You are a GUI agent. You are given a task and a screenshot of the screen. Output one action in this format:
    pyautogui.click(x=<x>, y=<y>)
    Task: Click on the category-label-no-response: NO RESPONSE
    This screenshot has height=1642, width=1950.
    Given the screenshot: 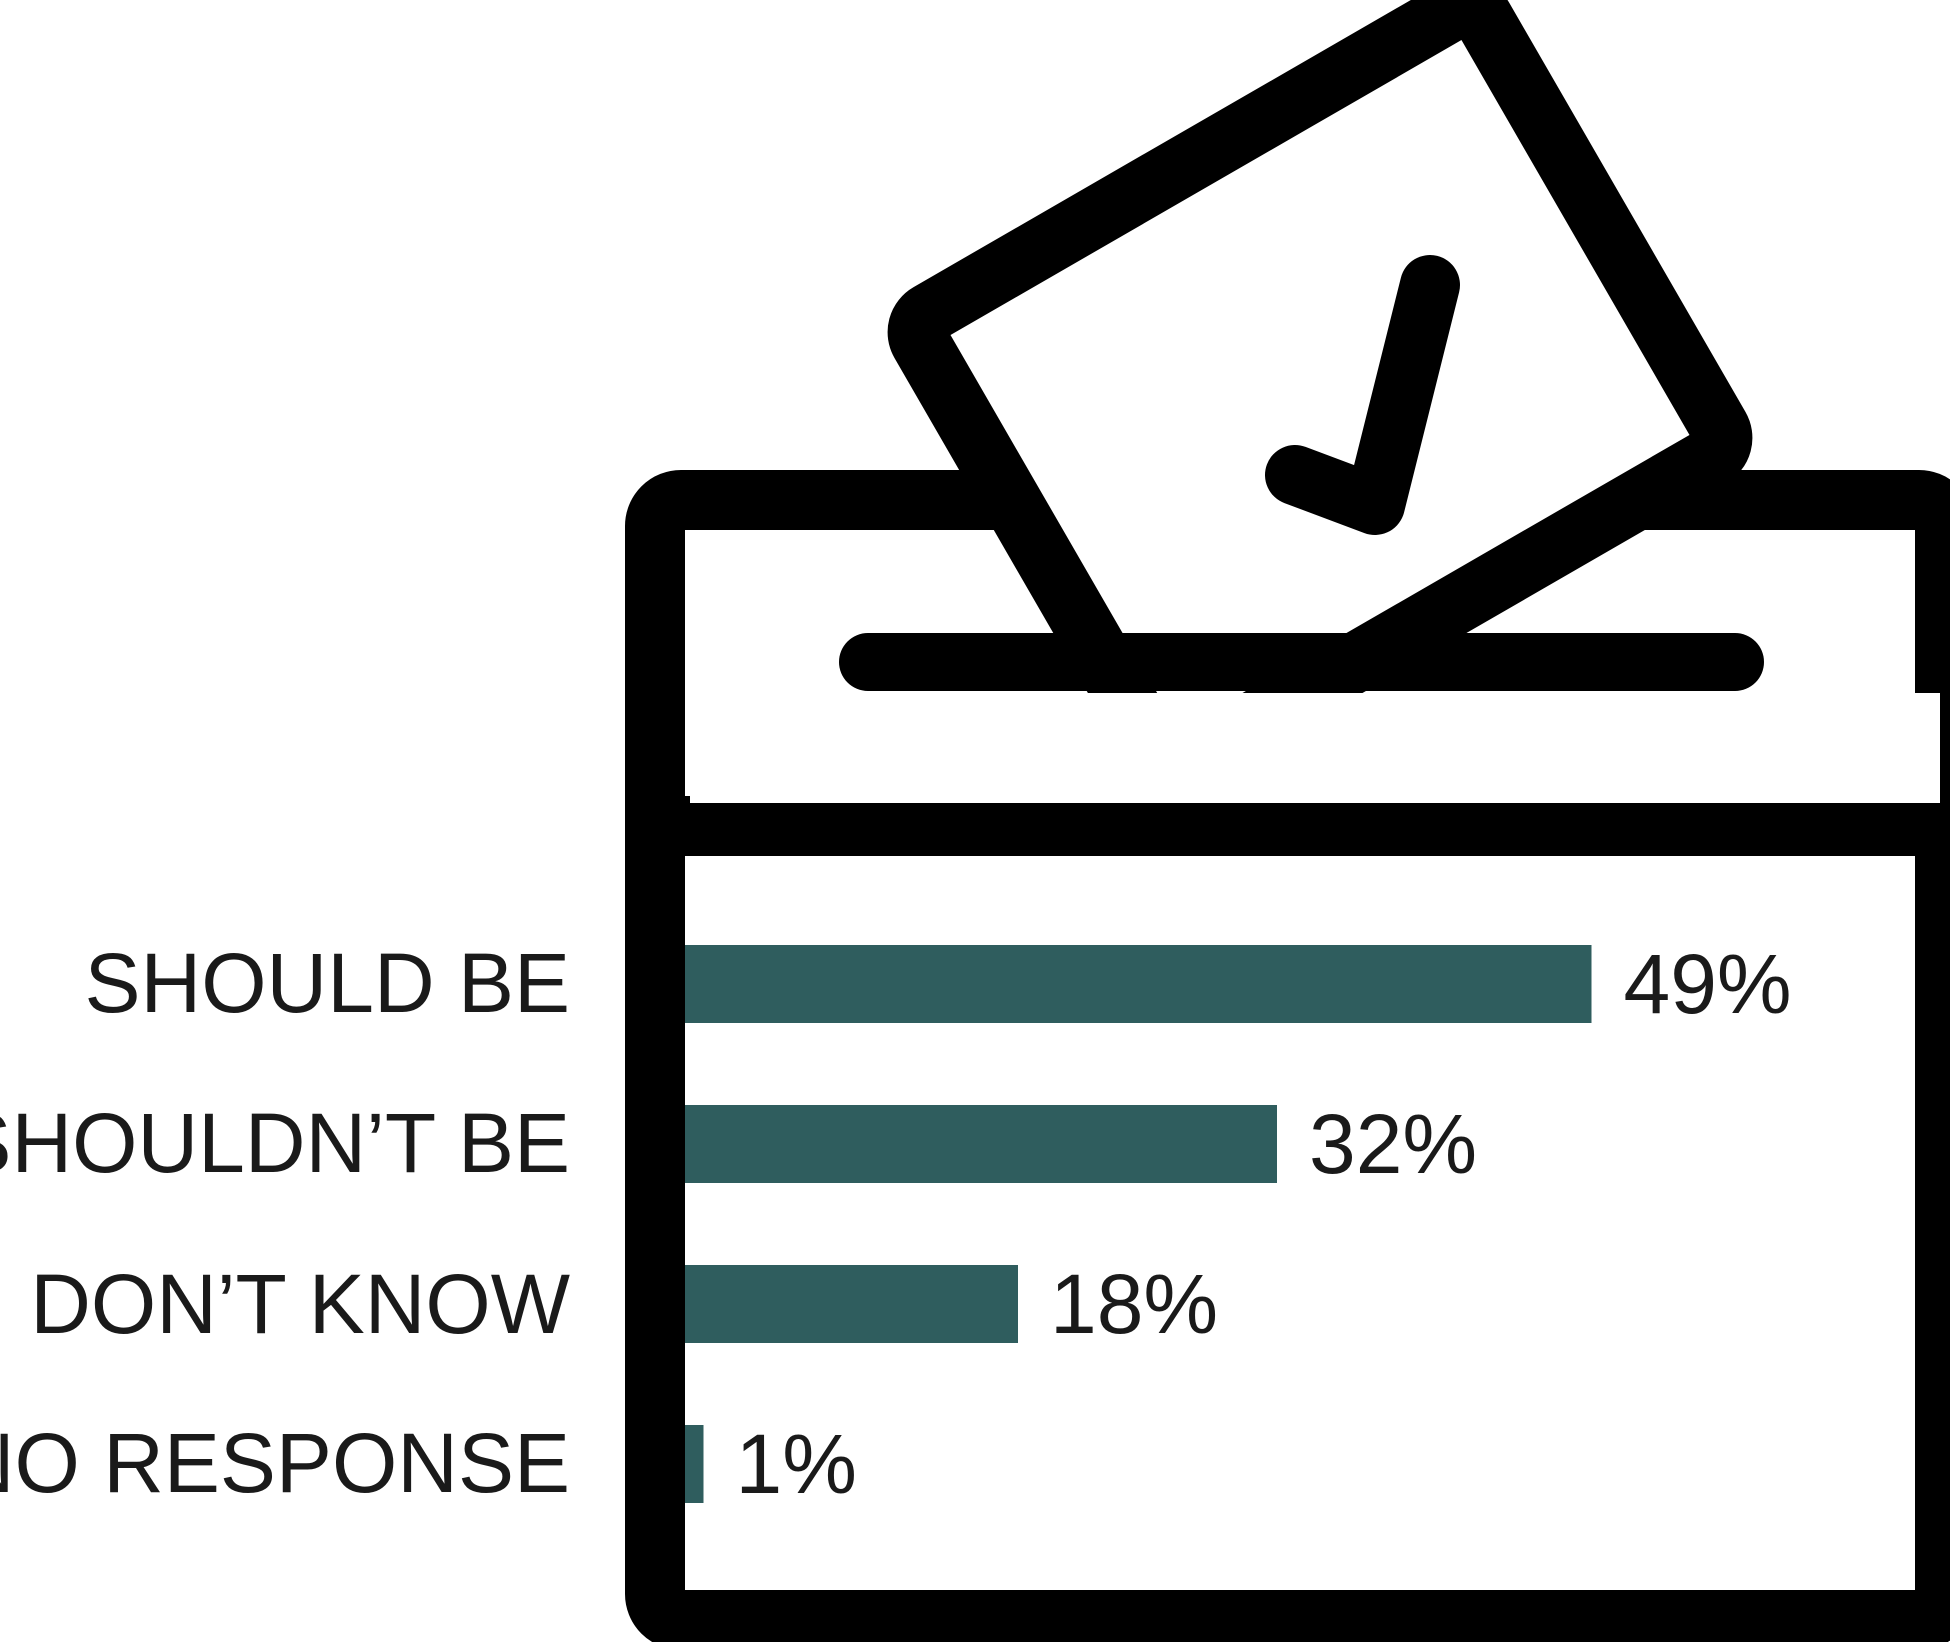 What is the action you would take?
    pyautogui.click(x=285, y=1463)
    